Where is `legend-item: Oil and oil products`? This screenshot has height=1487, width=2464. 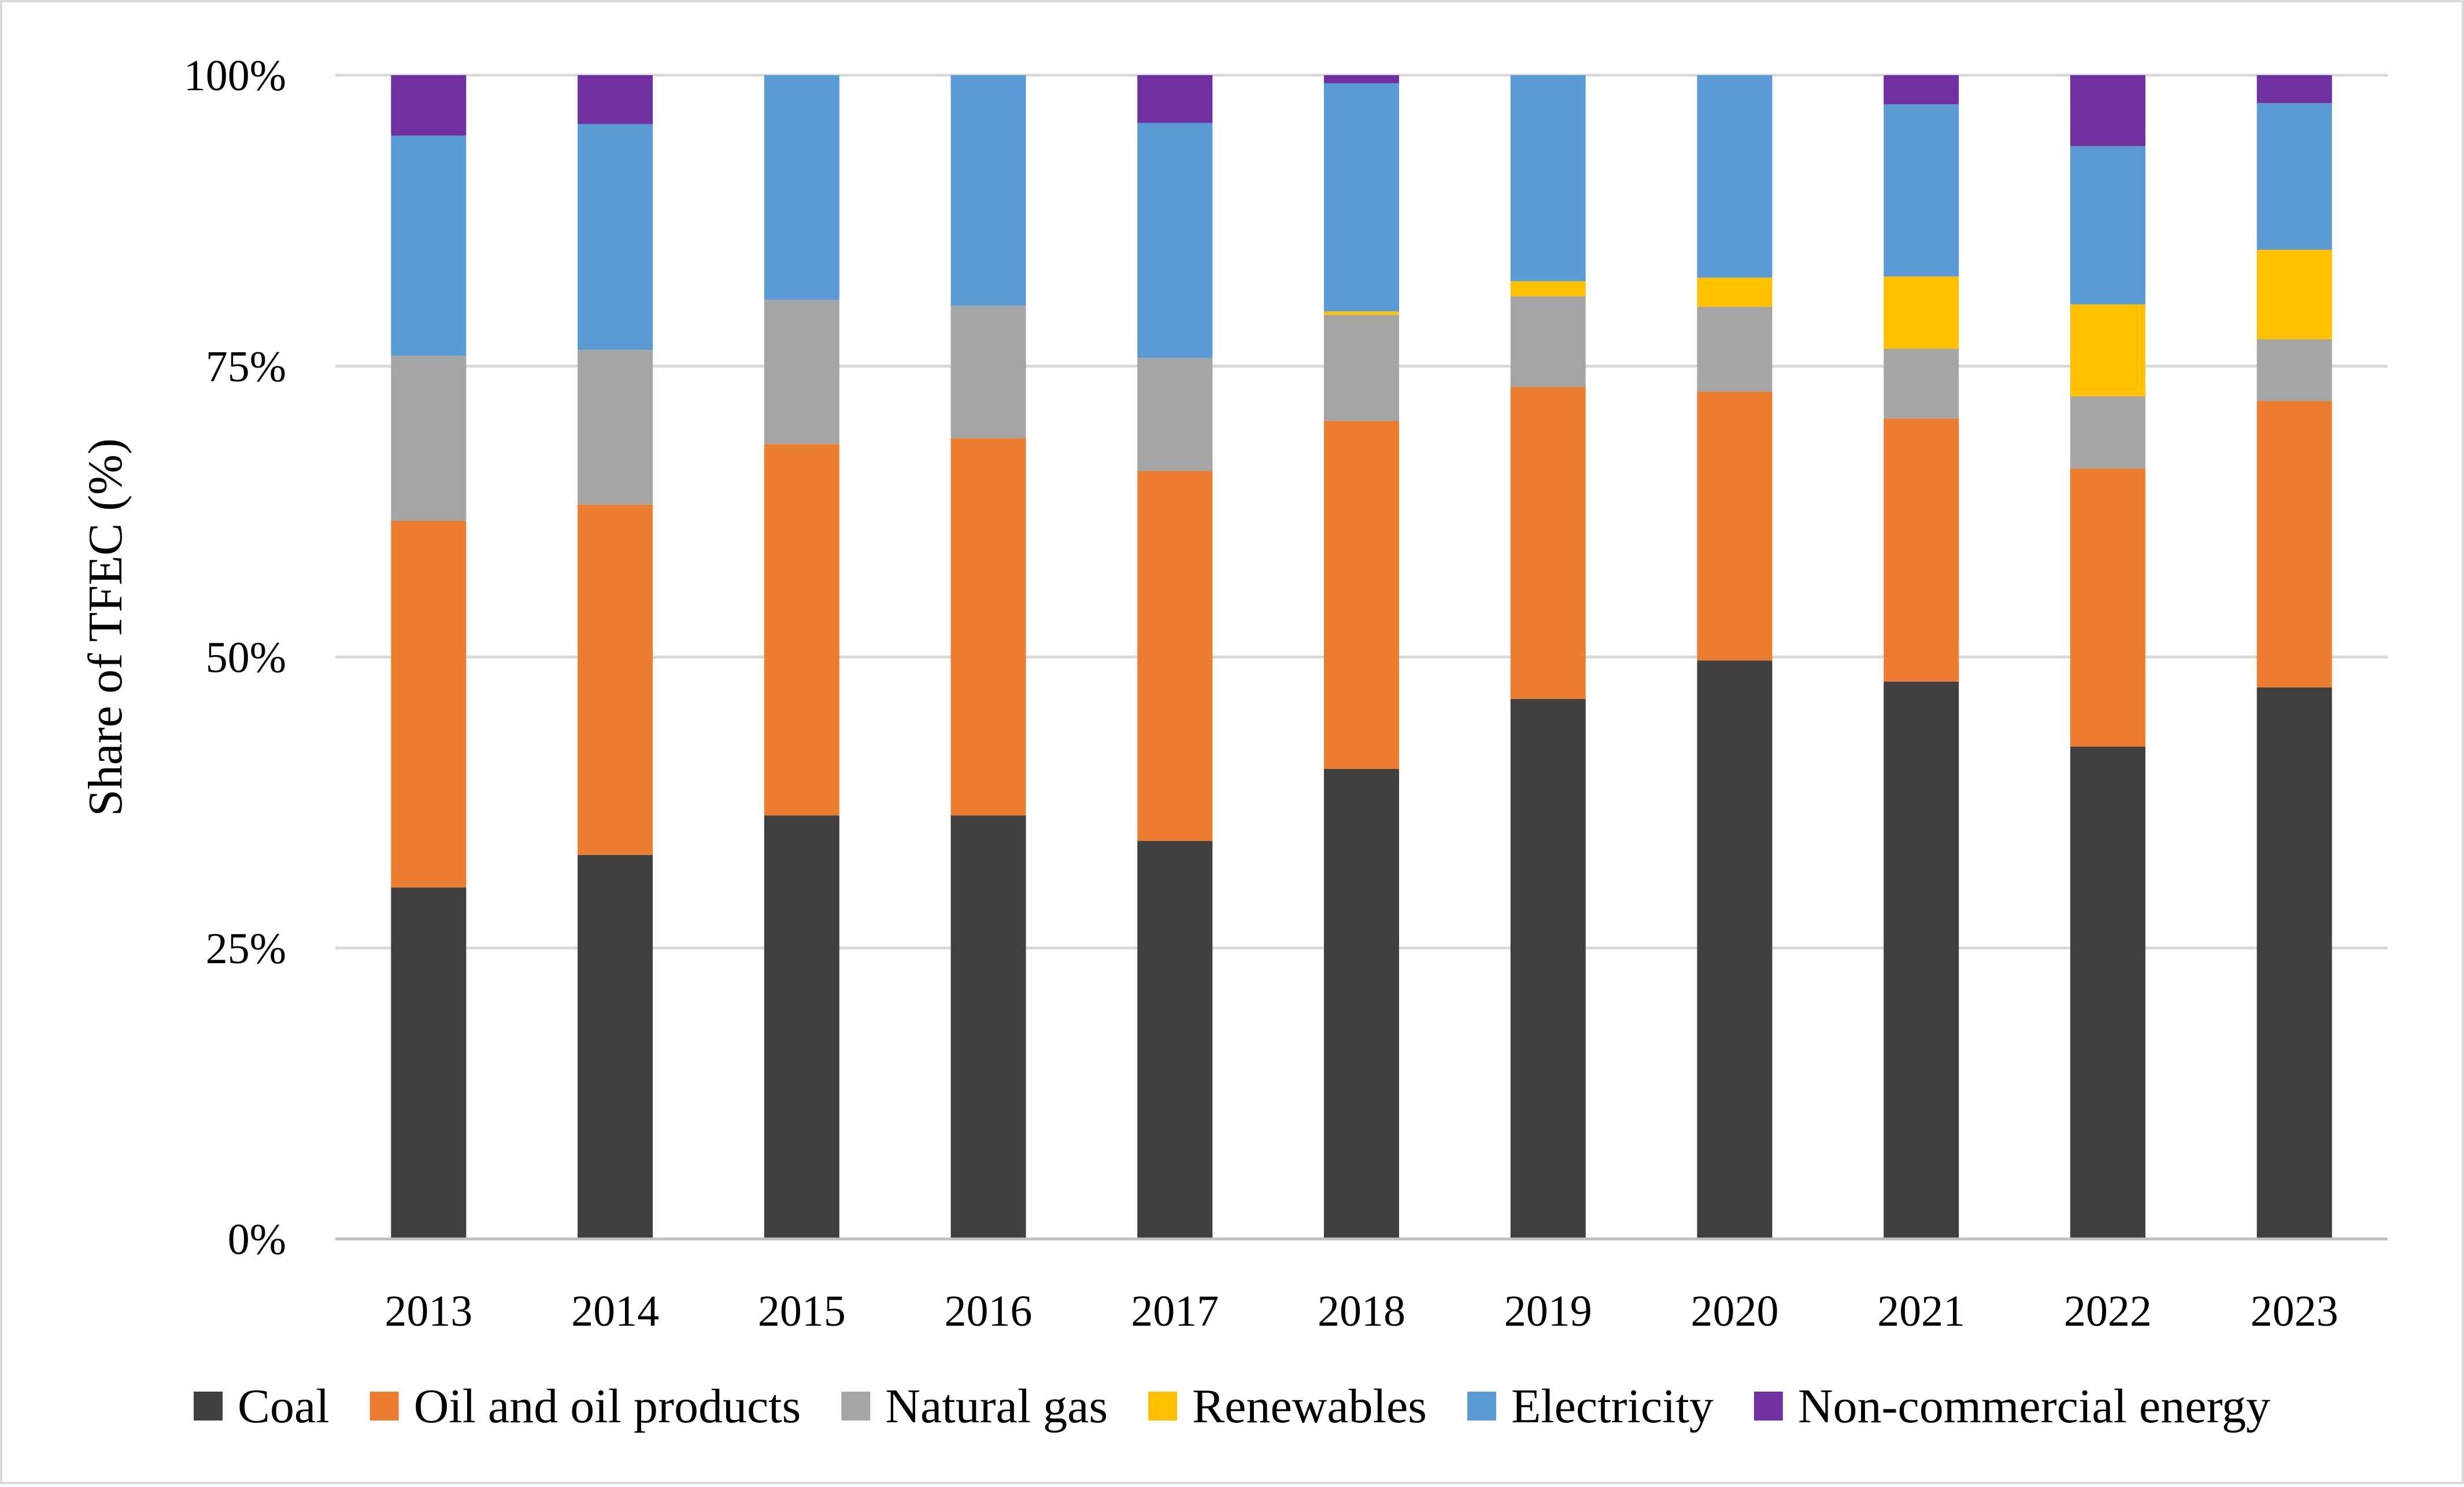 legend-item: Oil and oil products is located at coordinates (585, 1406).